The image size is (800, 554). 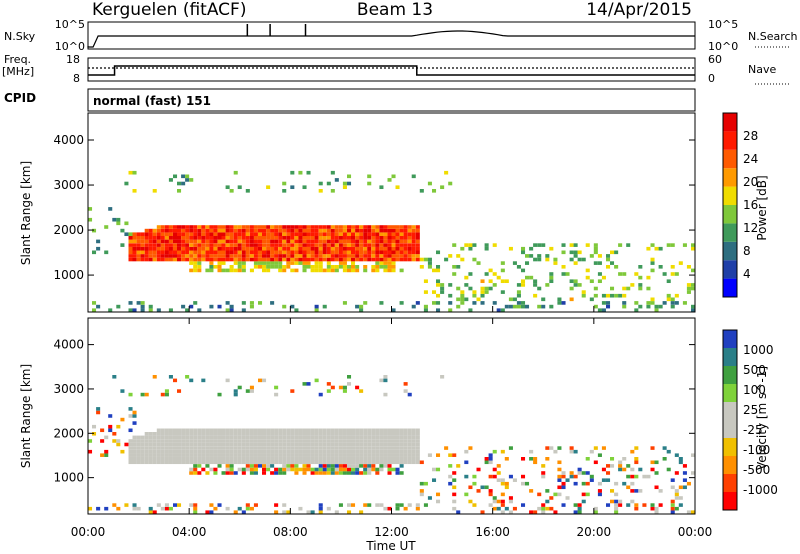 I want to click on x-tick-label: 16:00, so click(x=492, y=532).